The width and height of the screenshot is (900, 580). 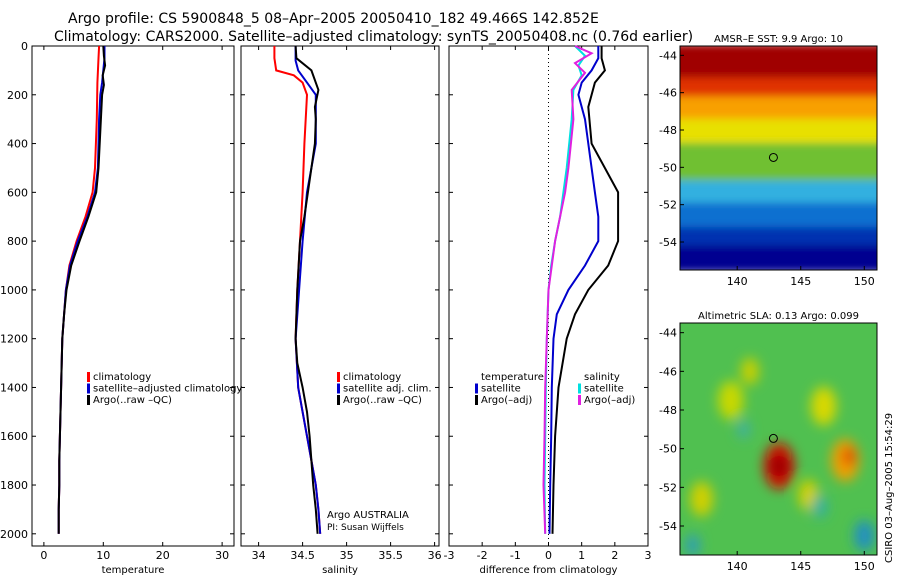 What do you see at coordinates (163, 555) in the screenshot?
I see `x-tick-label: 20` at bounding box center [163, 555].